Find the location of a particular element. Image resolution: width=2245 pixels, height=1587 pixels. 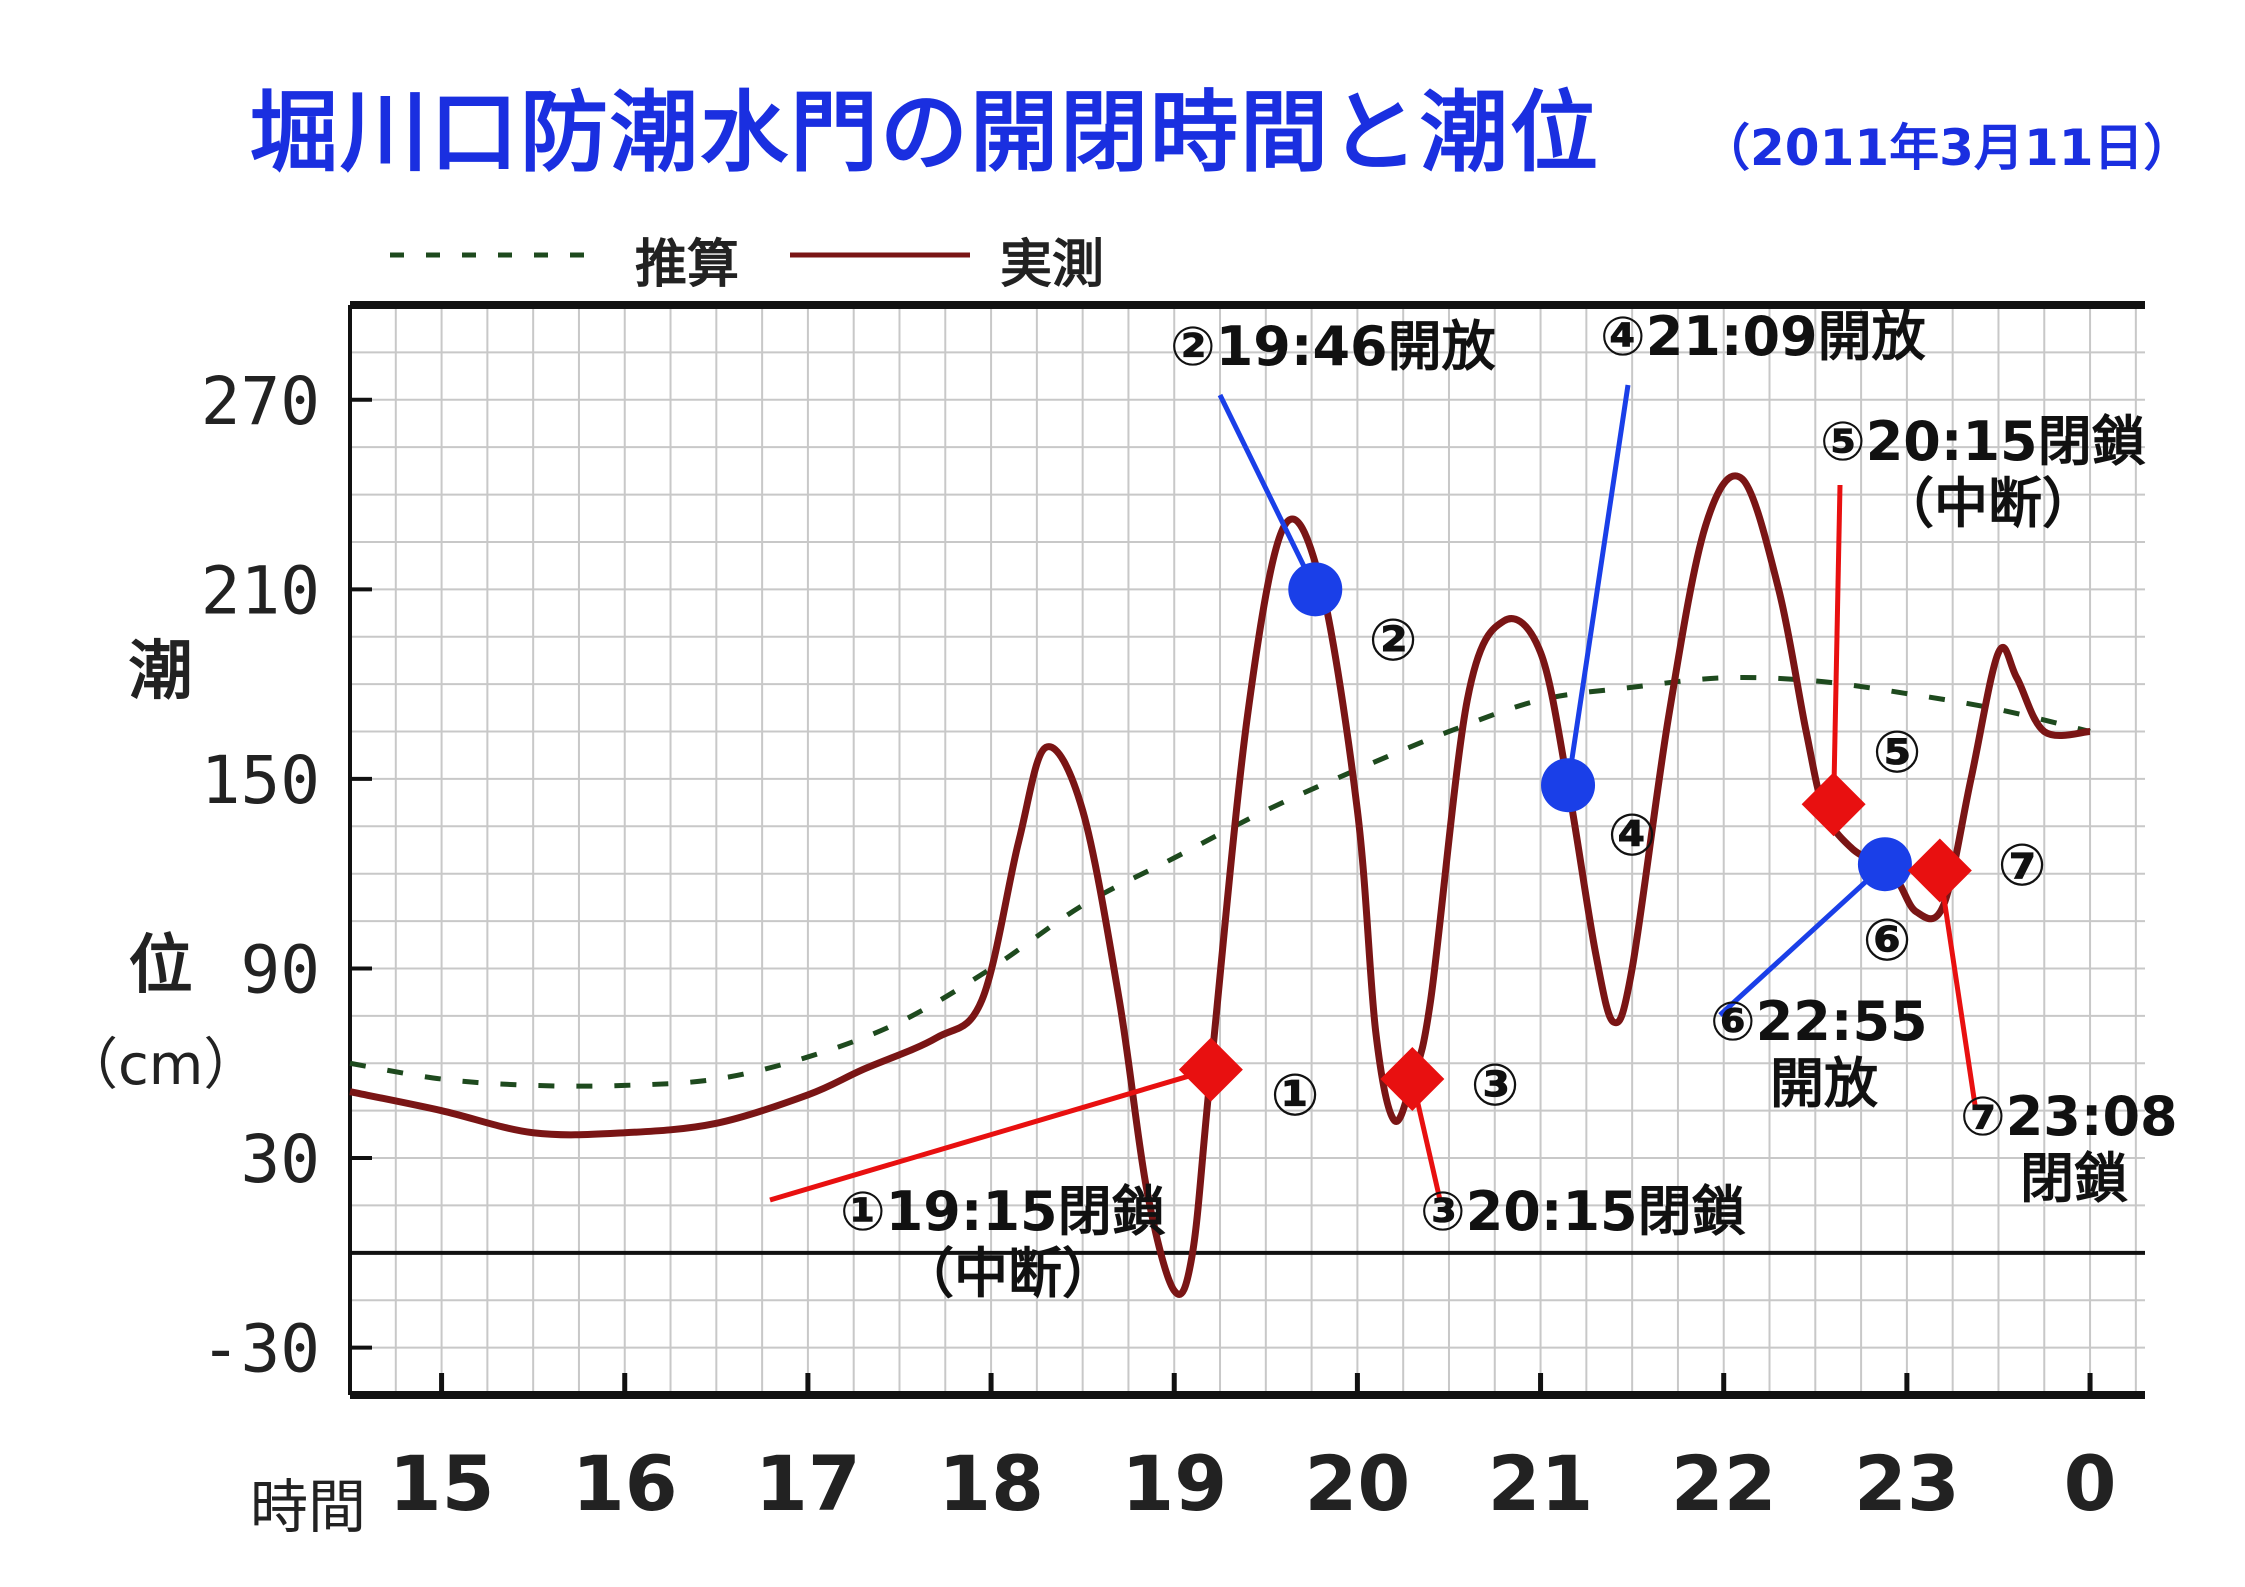

marker-label-7-line1: ⑦23:08 is located at coordinates (2069, 1116).